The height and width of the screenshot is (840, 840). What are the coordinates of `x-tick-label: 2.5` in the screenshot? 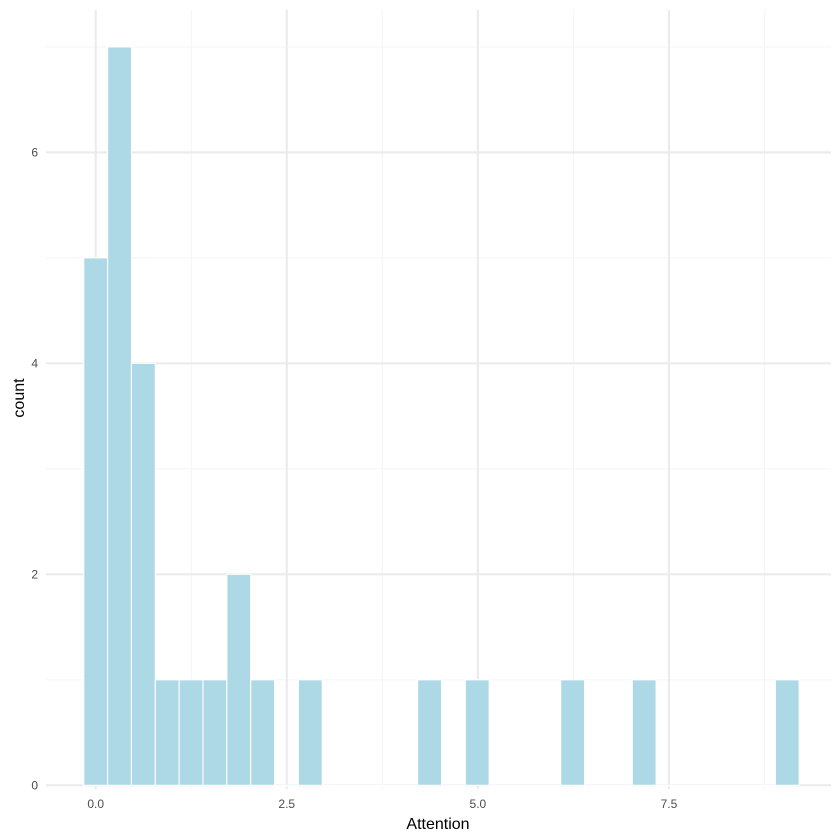 It's located at (286, 804).